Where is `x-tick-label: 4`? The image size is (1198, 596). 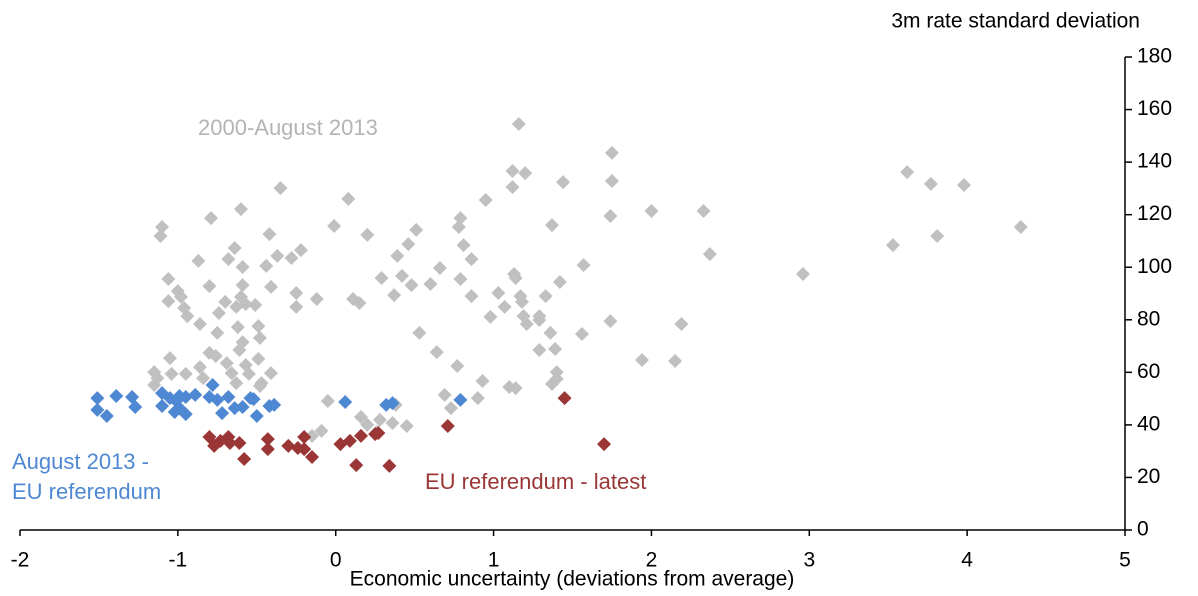
x-tick-label: 4 is located at coordinates (967, 560).